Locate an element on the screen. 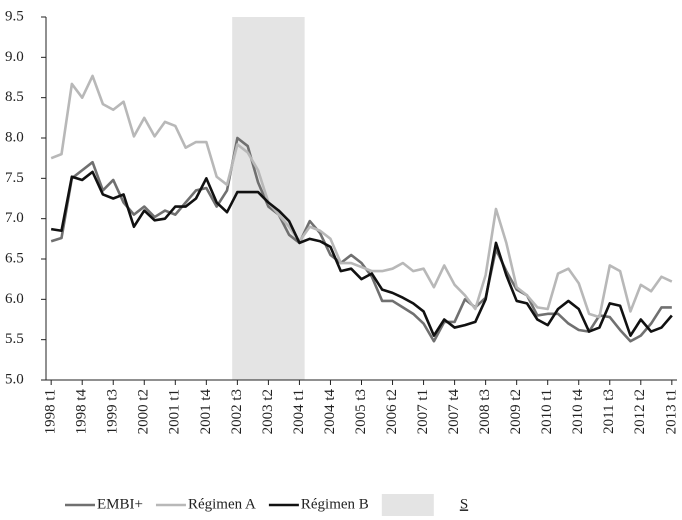  legend-label: EMBI+ is located at coordinates (120, 504).